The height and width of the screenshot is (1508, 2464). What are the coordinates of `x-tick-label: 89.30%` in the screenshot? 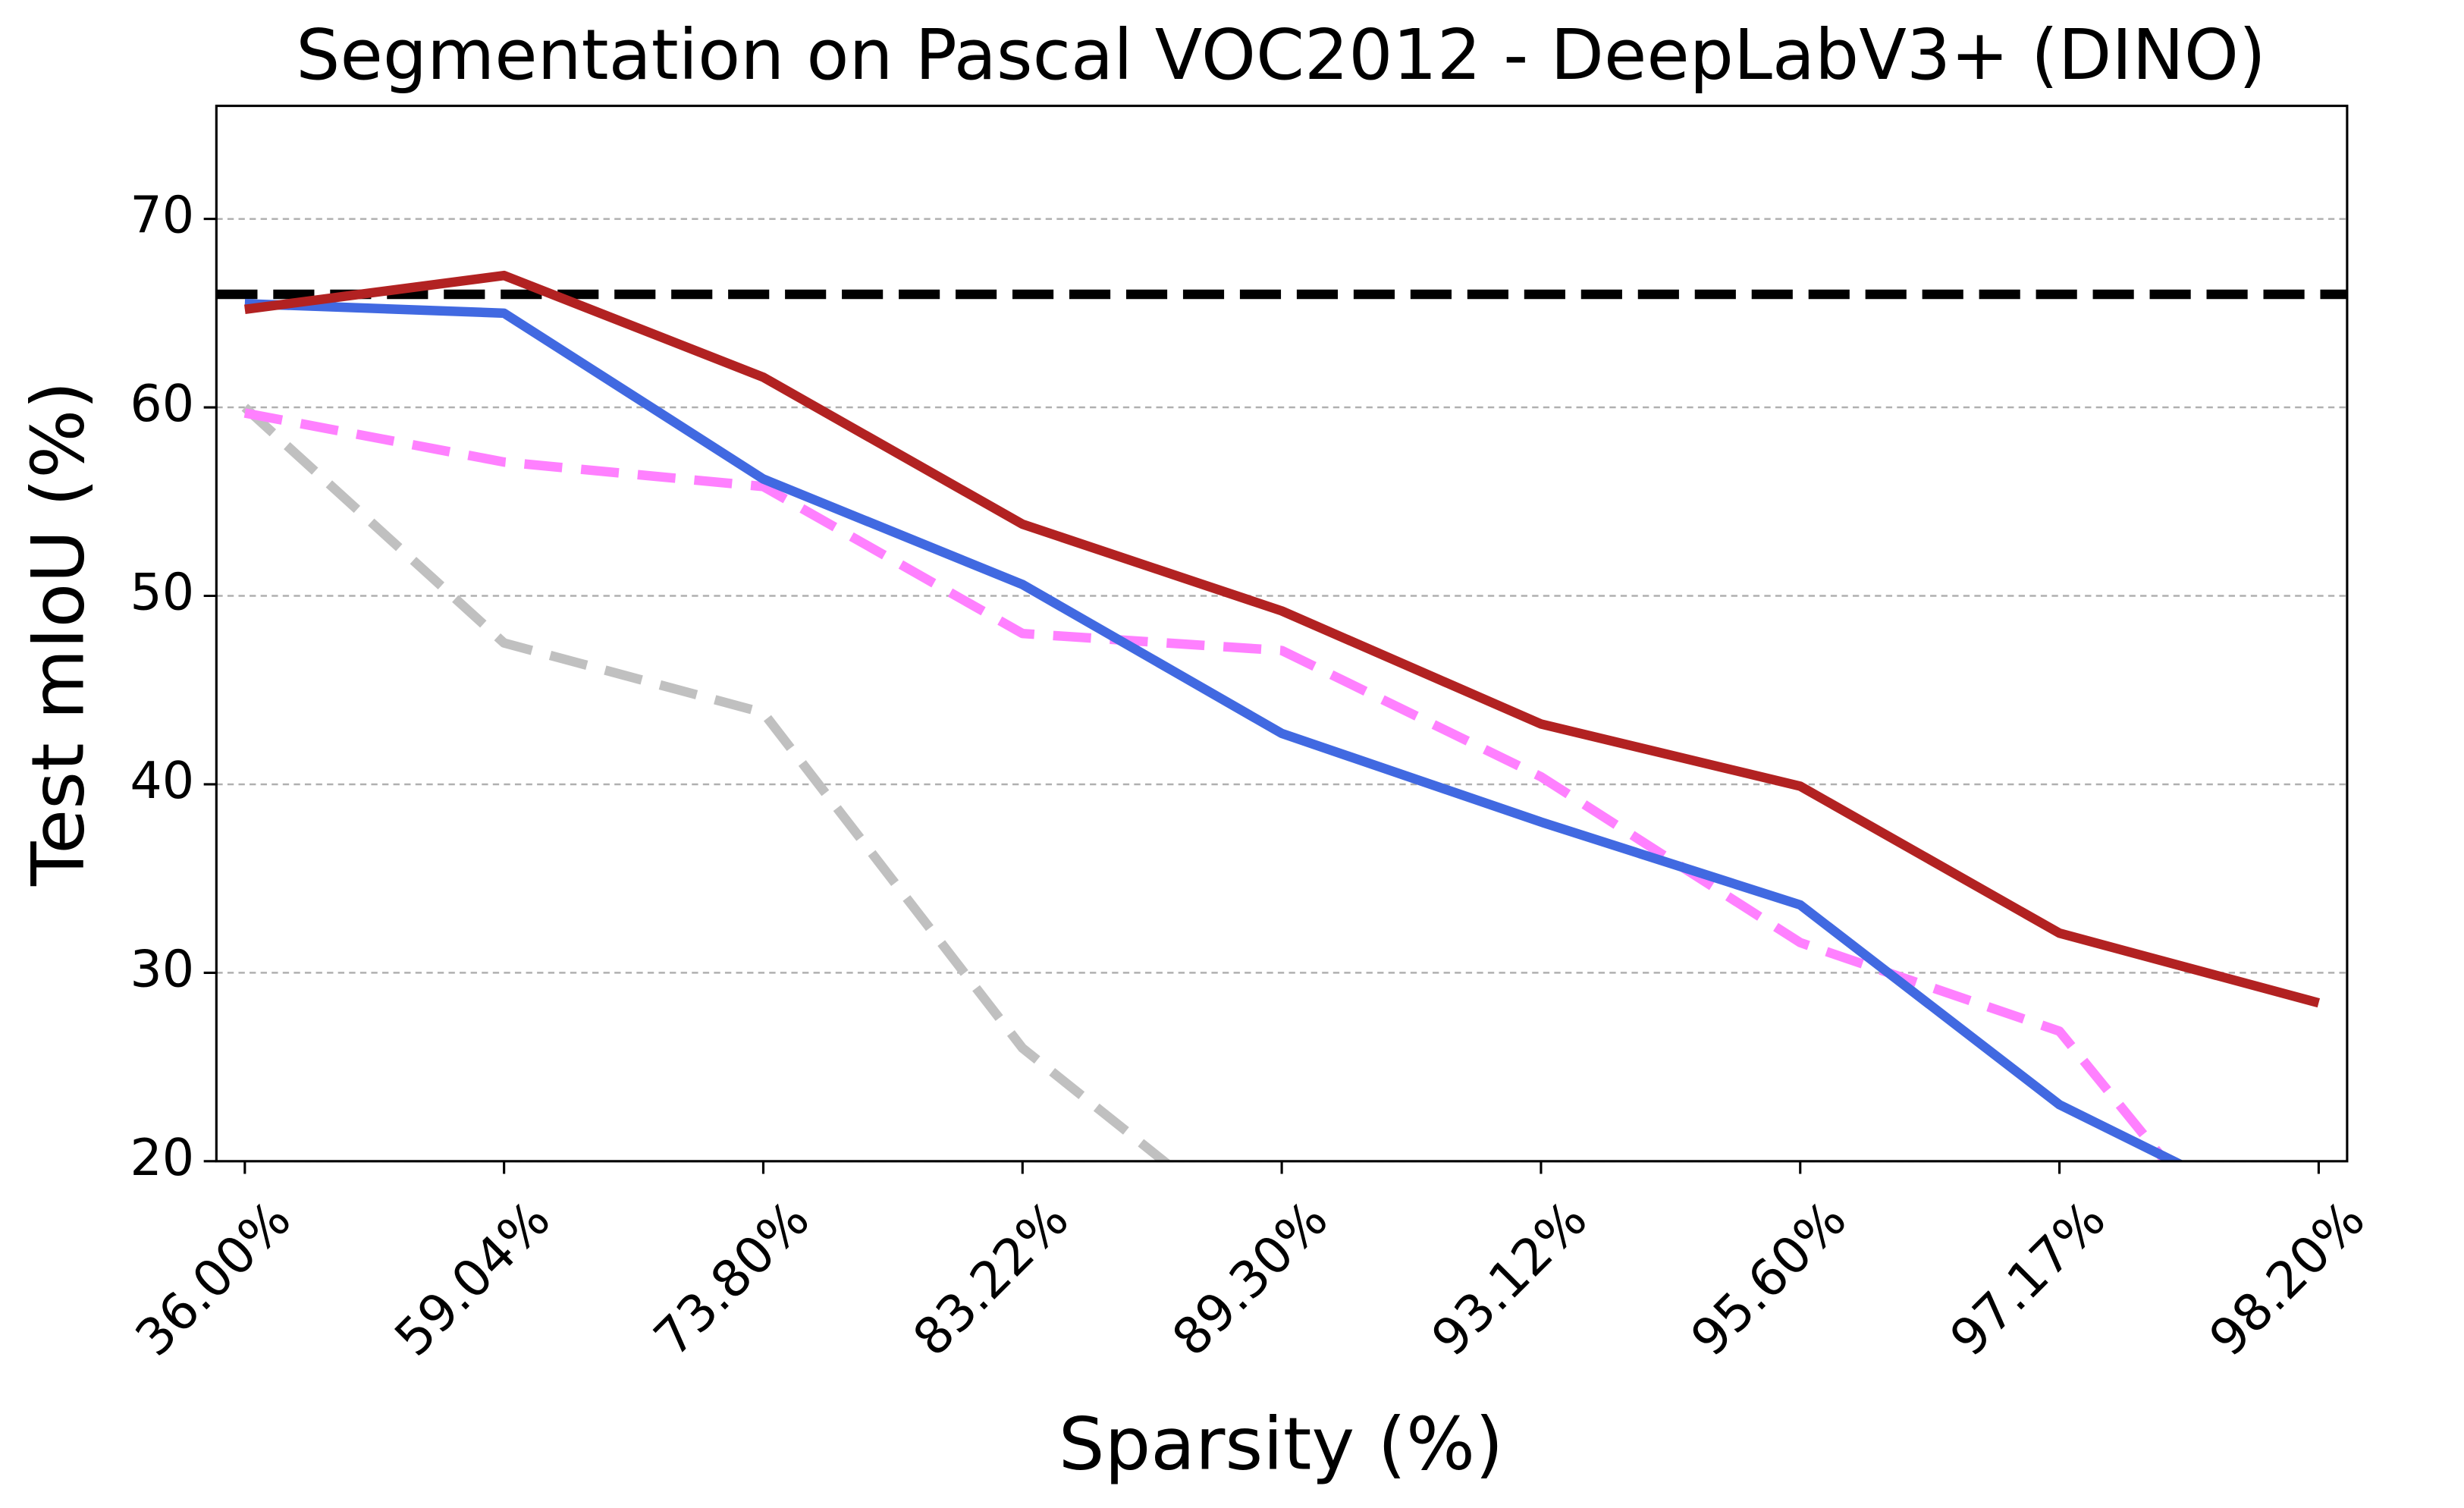 It's located at (1250, 1278).